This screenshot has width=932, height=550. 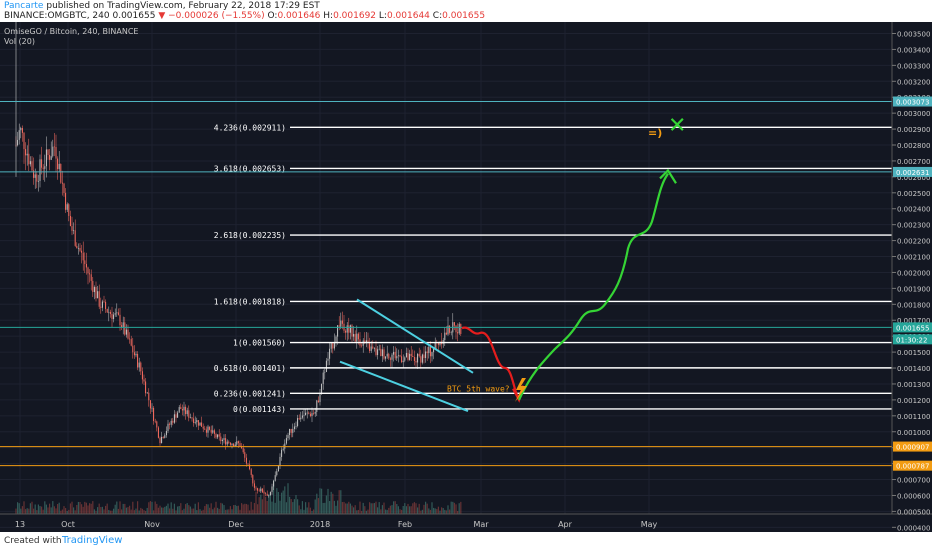 I want to click on price-tag-label: 0.003073, so click(x=912, y=103).